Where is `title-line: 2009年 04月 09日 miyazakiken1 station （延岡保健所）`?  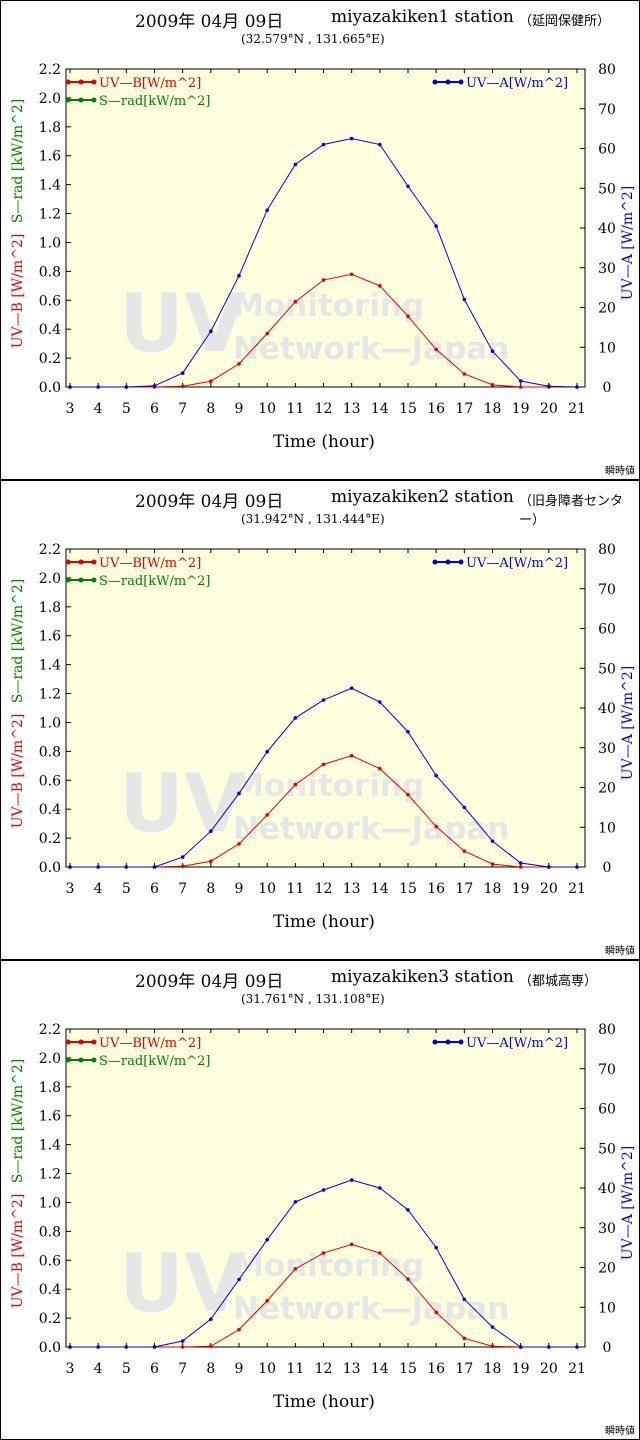 title-line: 2009年 04月 09日 miyazakiken1 station （延岡保健所） is located at coordinates (320, 16).